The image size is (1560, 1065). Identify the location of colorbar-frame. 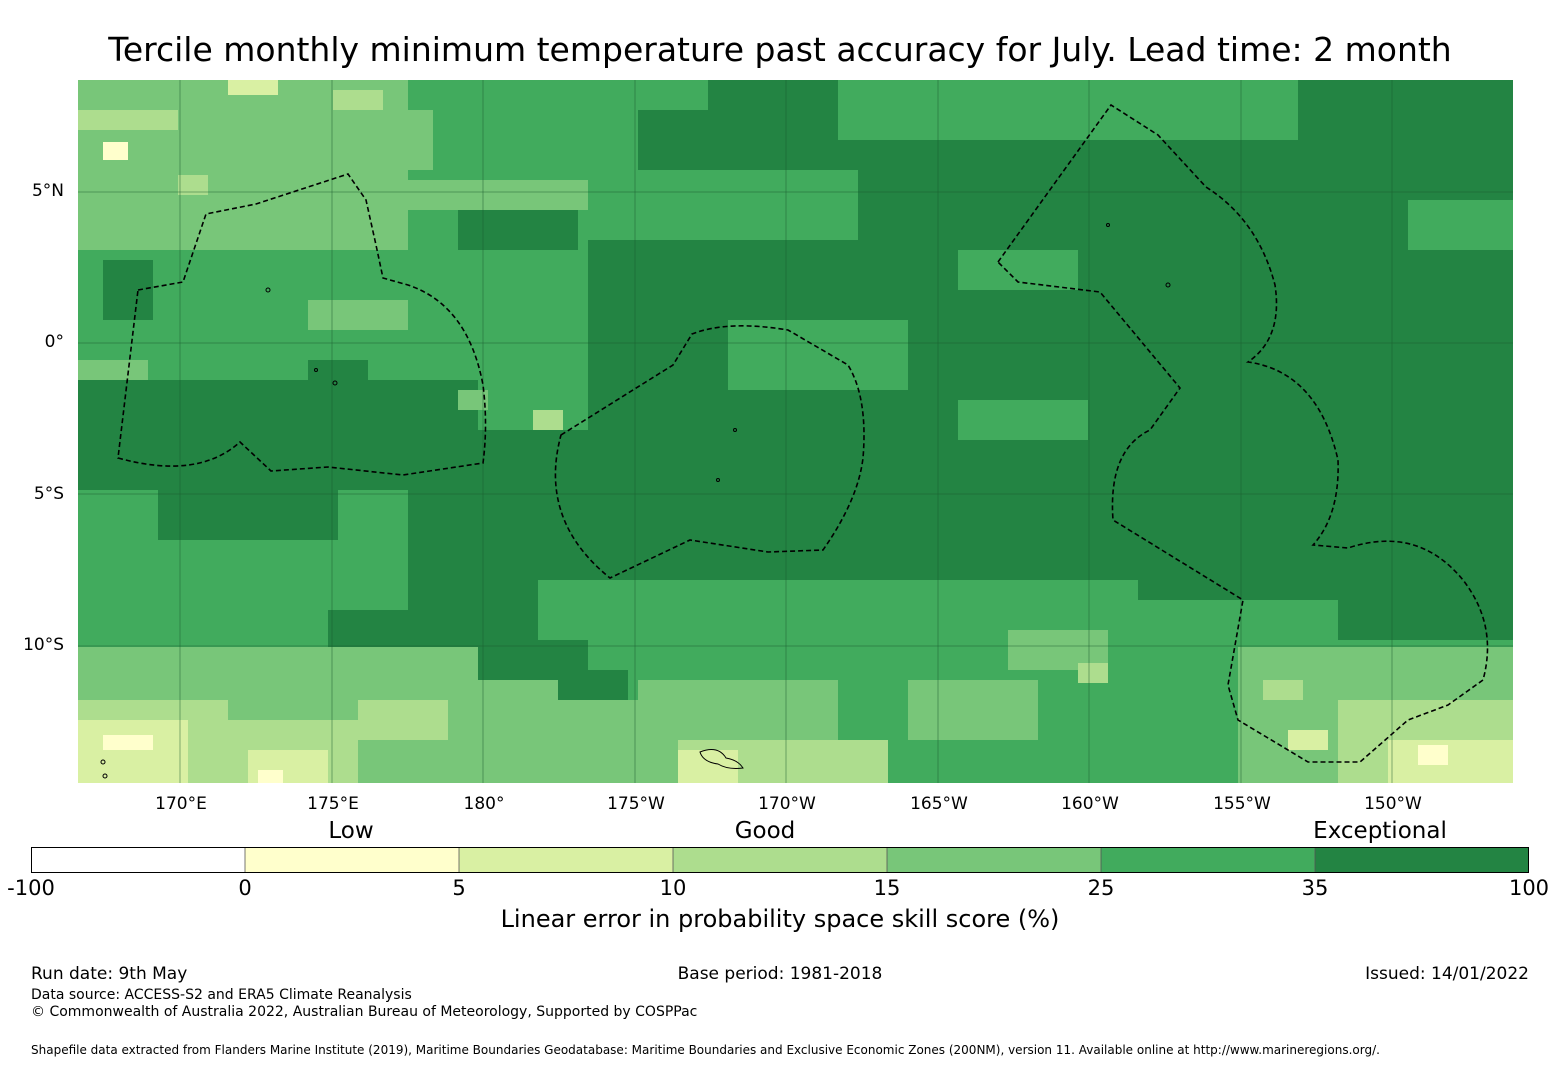
(780, 860).